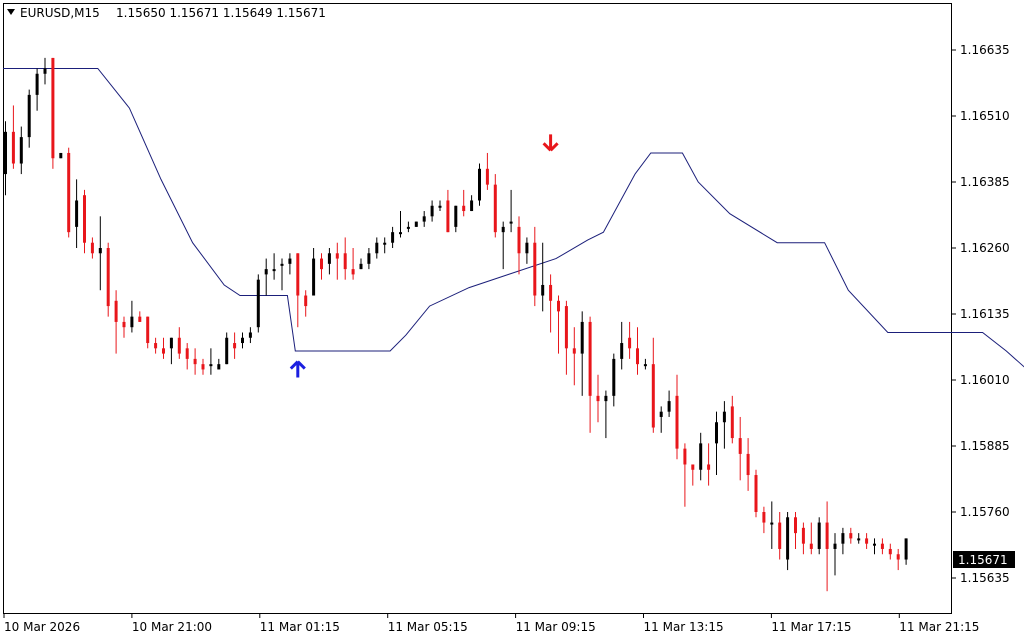  I want to click on y-tick-label: 1.16135, so click(985, 314).